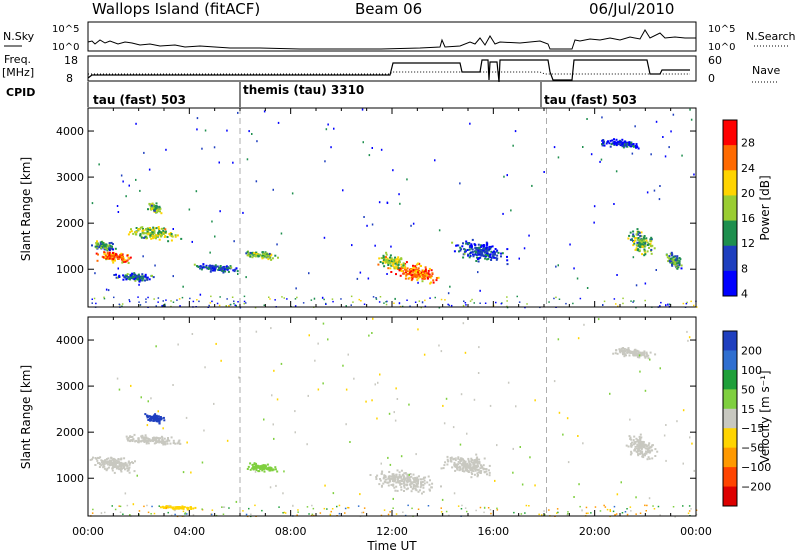  What do you see at coordinates (18, 72) in the screenshot?
I see `freq-unit: [MHz]` at bounding box center [18, 72].